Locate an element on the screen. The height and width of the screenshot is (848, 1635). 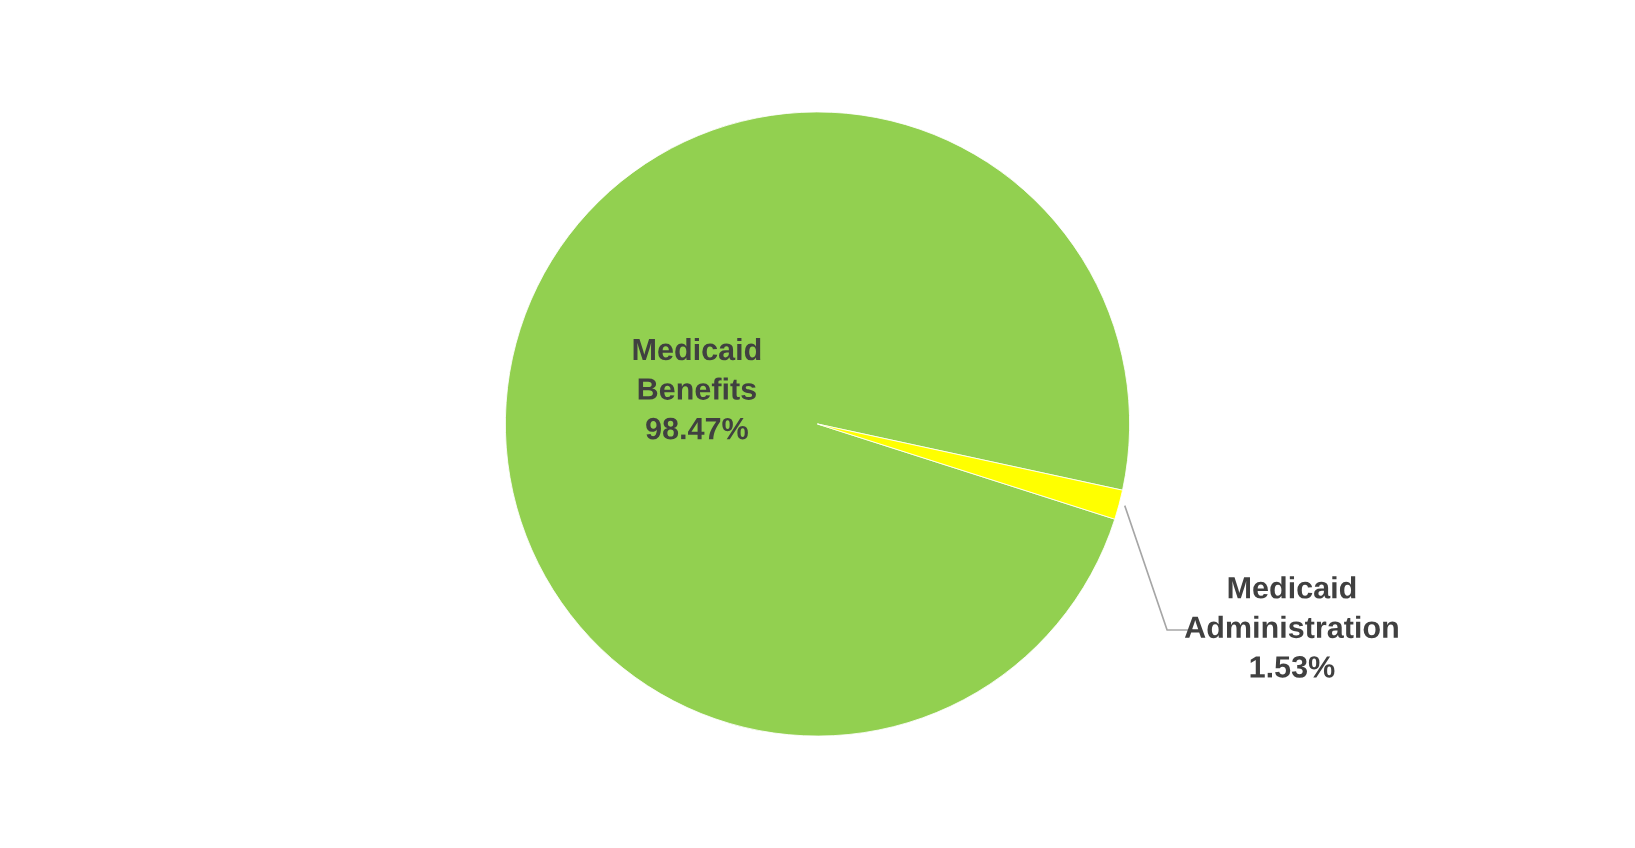
data-label: 98.47% is located at coordinates (697, 428).